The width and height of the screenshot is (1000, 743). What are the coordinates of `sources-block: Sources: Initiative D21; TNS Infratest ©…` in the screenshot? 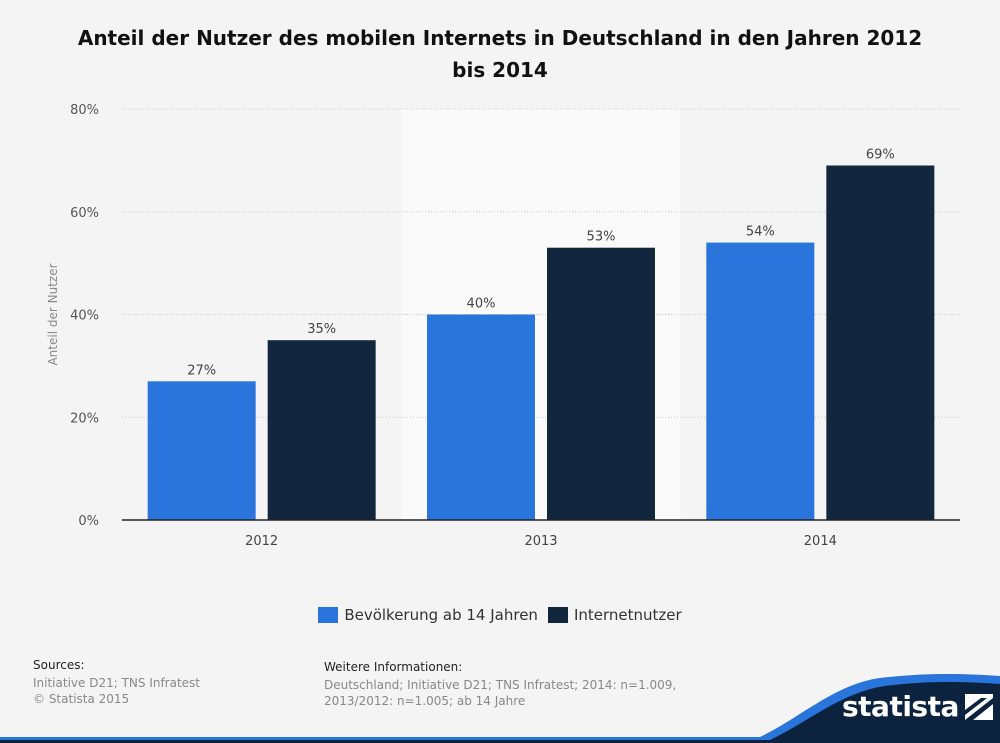 It's located at (116, 682).